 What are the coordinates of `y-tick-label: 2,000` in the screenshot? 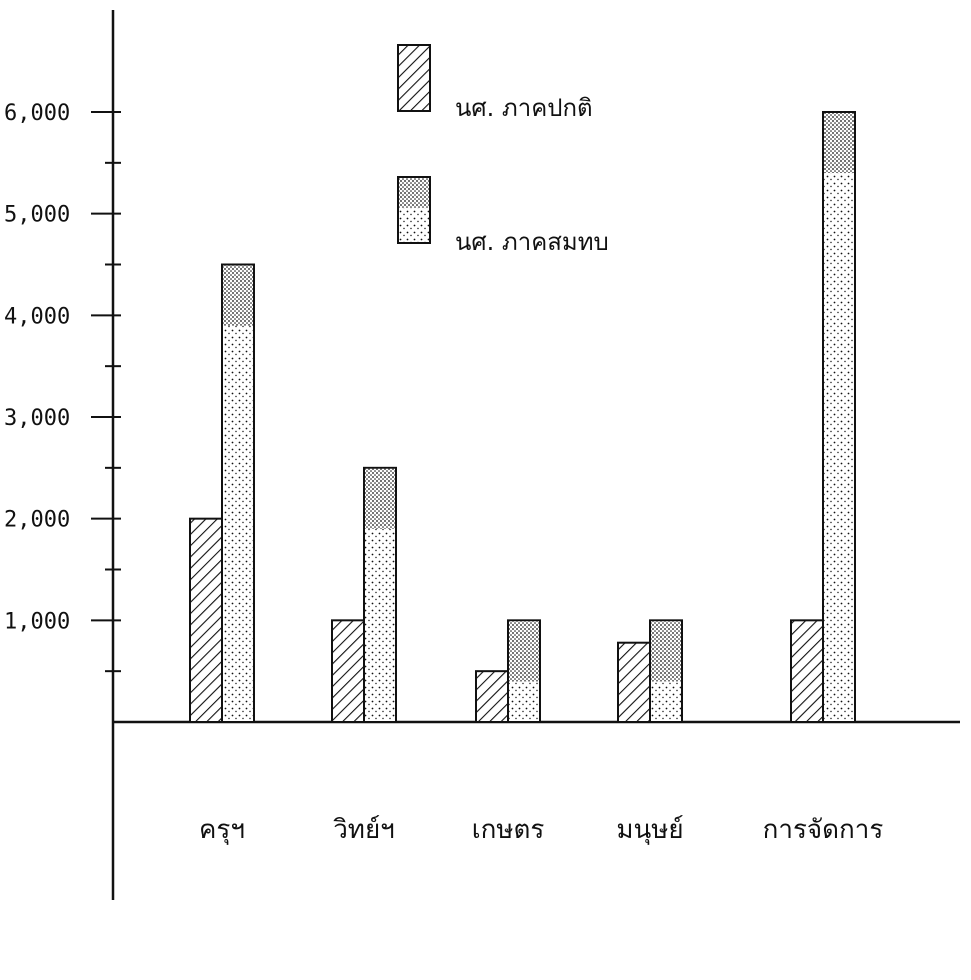 It's located at (37, 520).